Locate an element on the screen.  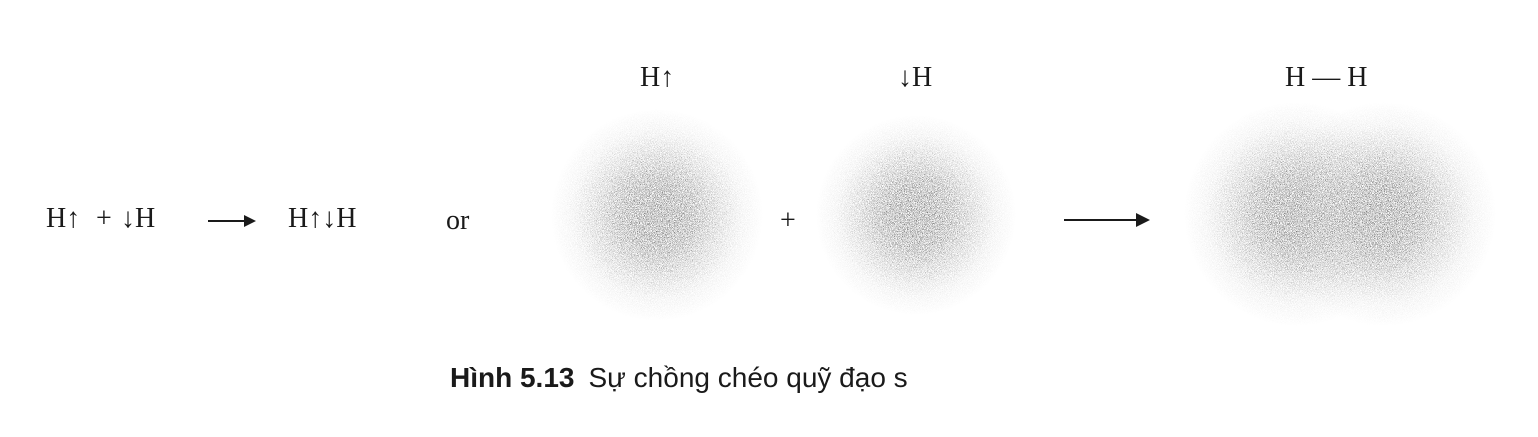
orbital-plus-sign: + is located at coordinates (788, 220).